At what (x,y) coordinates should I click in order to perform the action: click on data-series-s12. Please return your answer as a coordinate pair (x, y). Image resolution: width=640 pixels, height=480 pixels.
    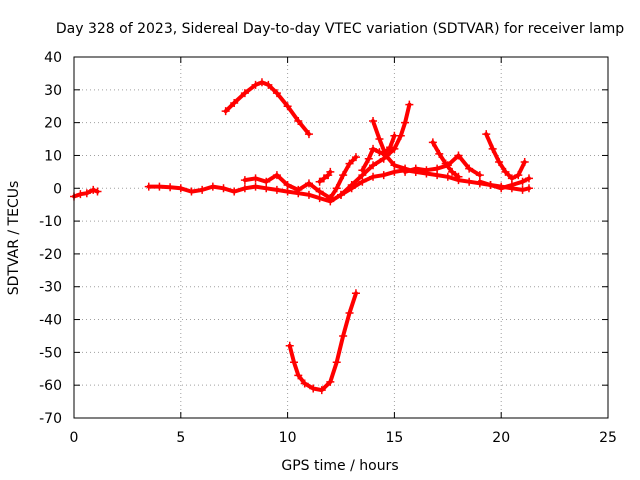
    Looking at the image, I should click on (445, 159).